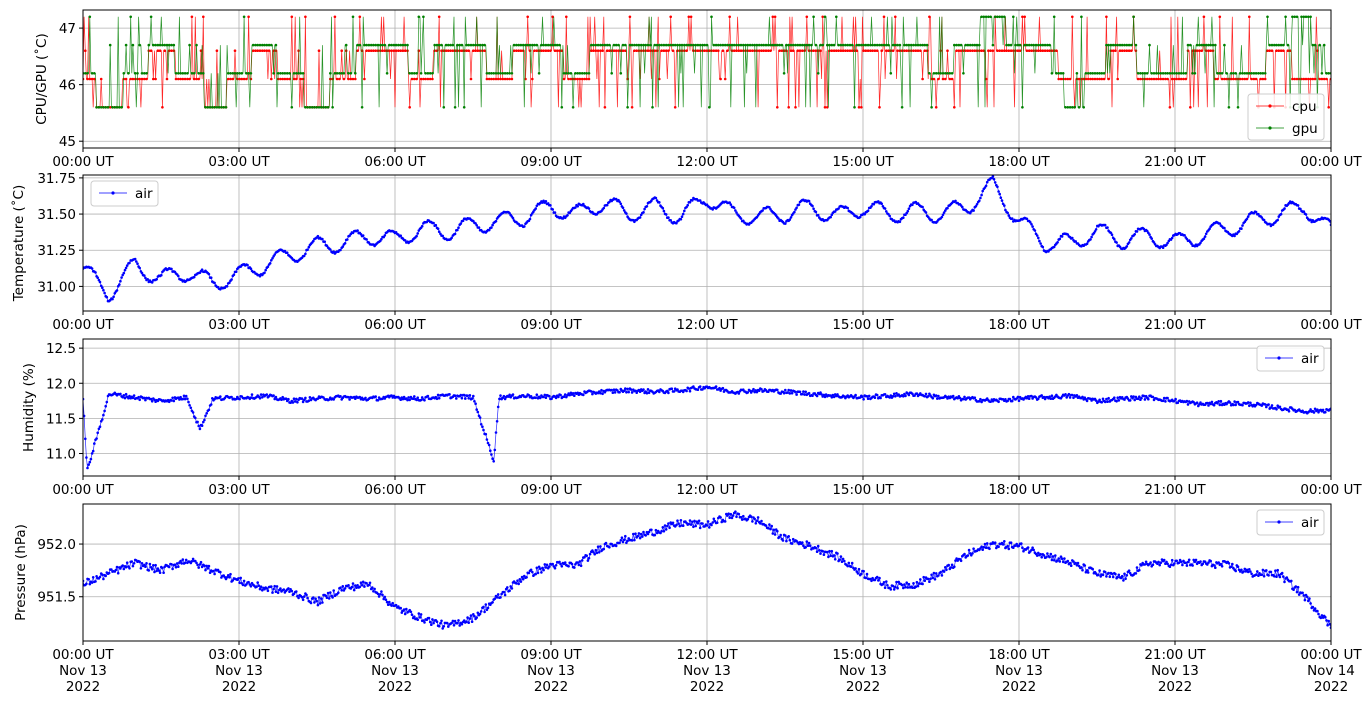 Image resolution: width=1372 pixels, height=707 pixels. I want to click on x-tick-label: 09:00 UT, so click(551, 325).